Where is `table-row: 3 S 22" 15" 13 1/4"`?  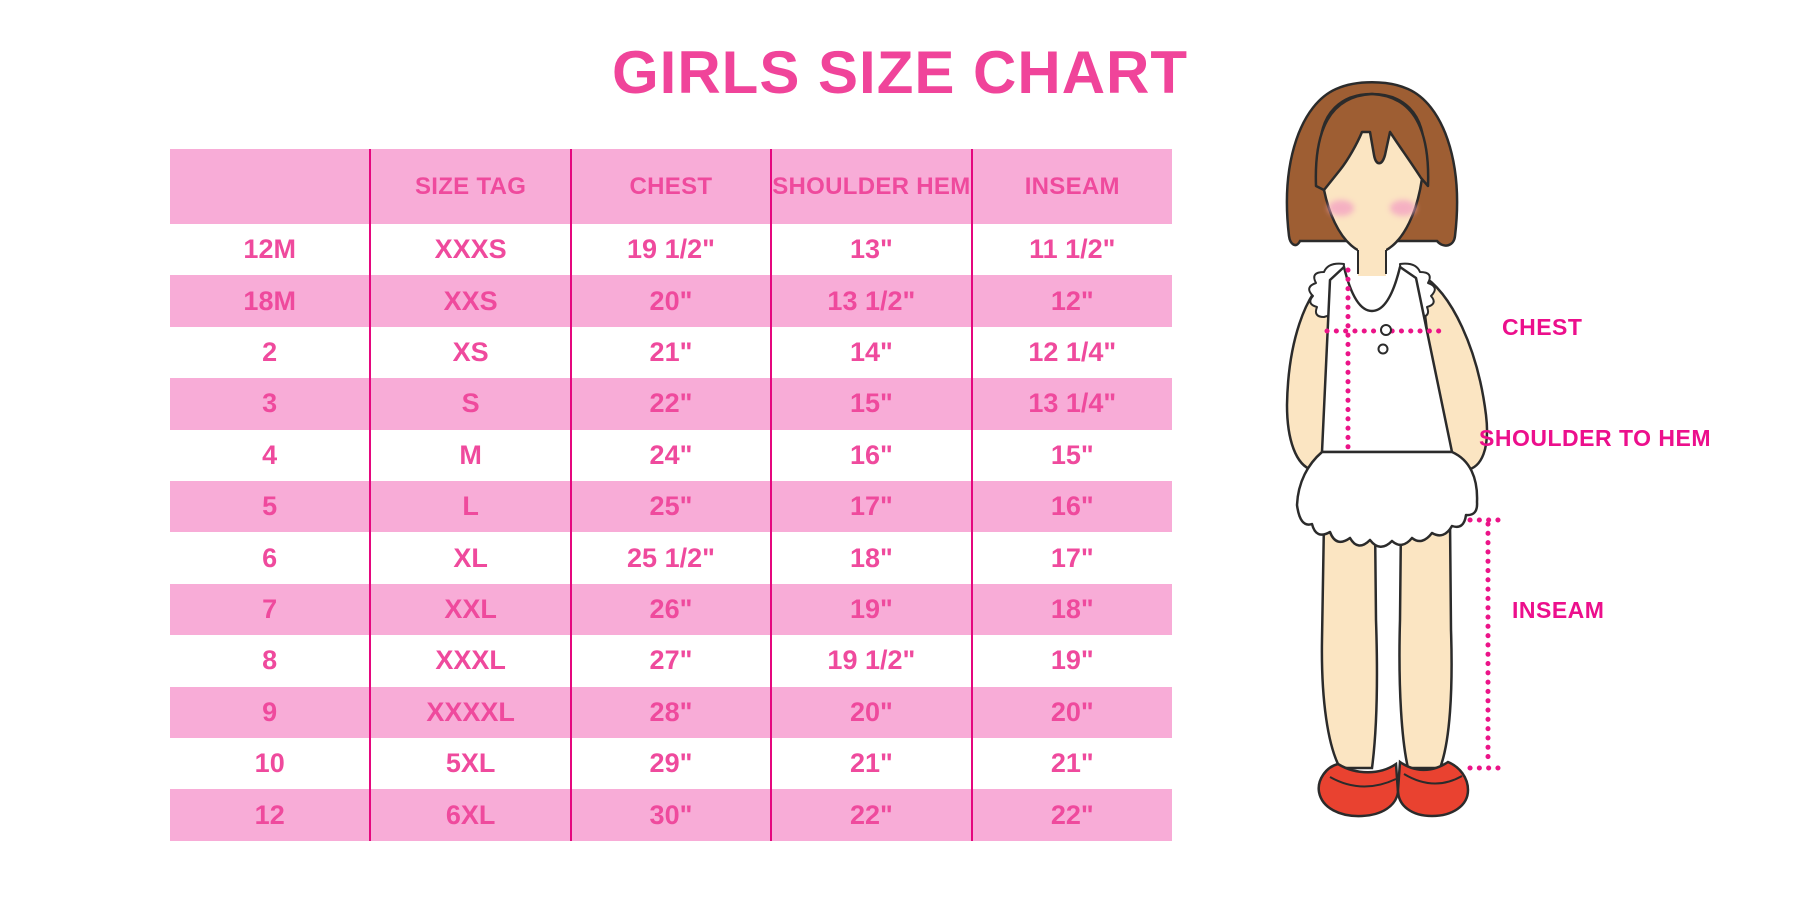
table-row: 3 S 22" 15" 13 1/4" is located at coordinates (671, 404).